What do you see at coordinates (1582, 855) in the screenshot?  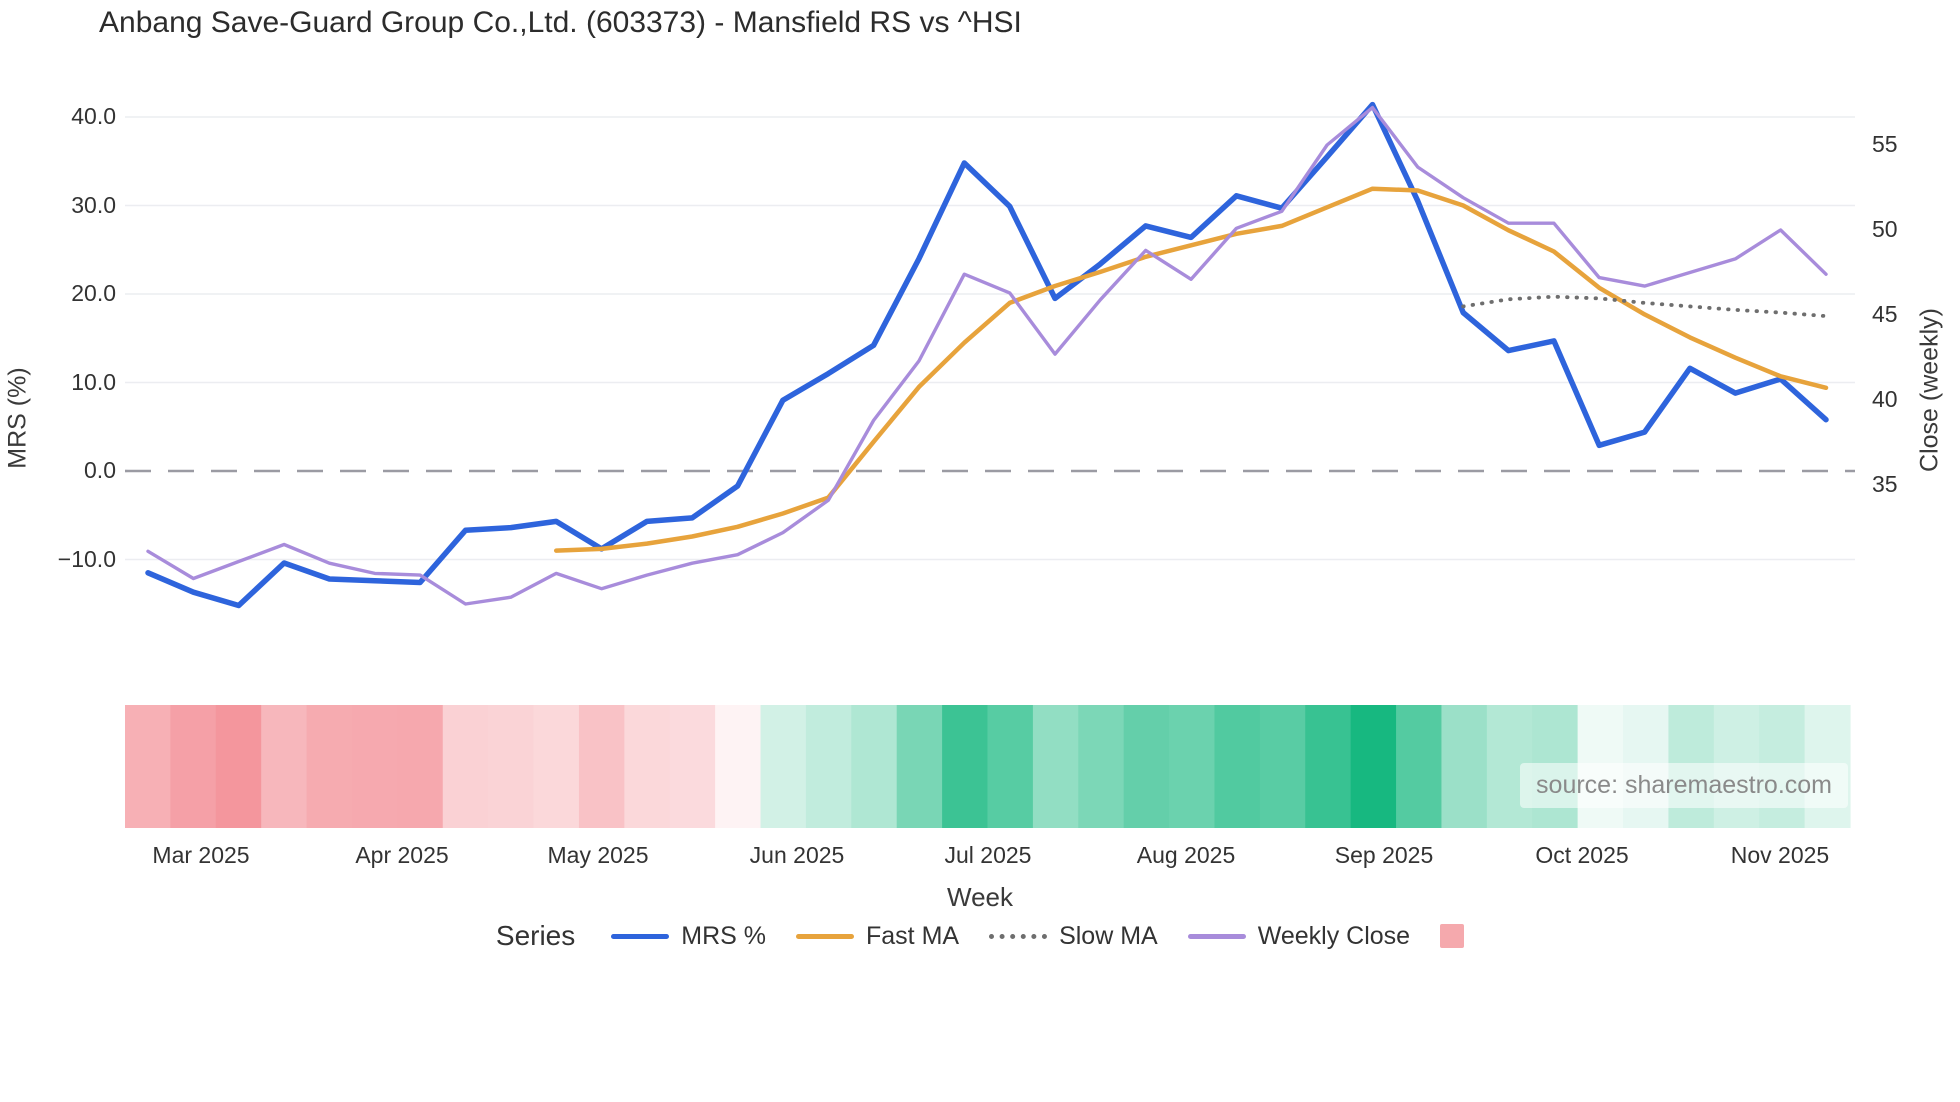 I see `x-month-label: Oct 2025` at bounding box center [1582, 855].